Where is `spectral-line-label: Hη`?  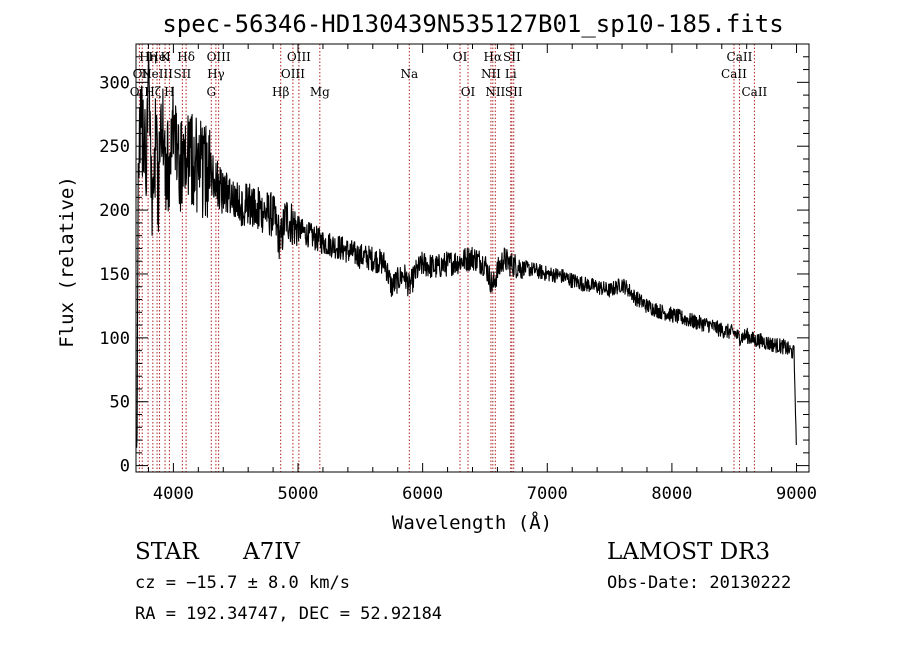
spectral-line-label: Hη is located at coordinates (148, 57).